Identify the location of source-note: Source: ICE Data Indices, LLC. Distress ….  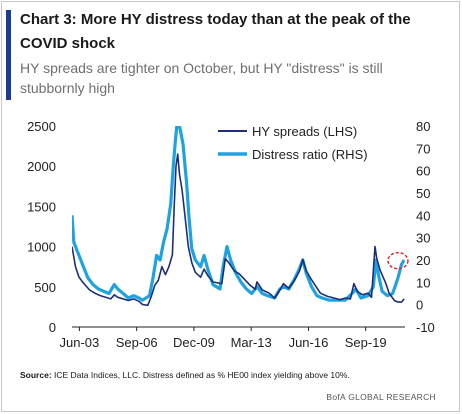
(185, 375).